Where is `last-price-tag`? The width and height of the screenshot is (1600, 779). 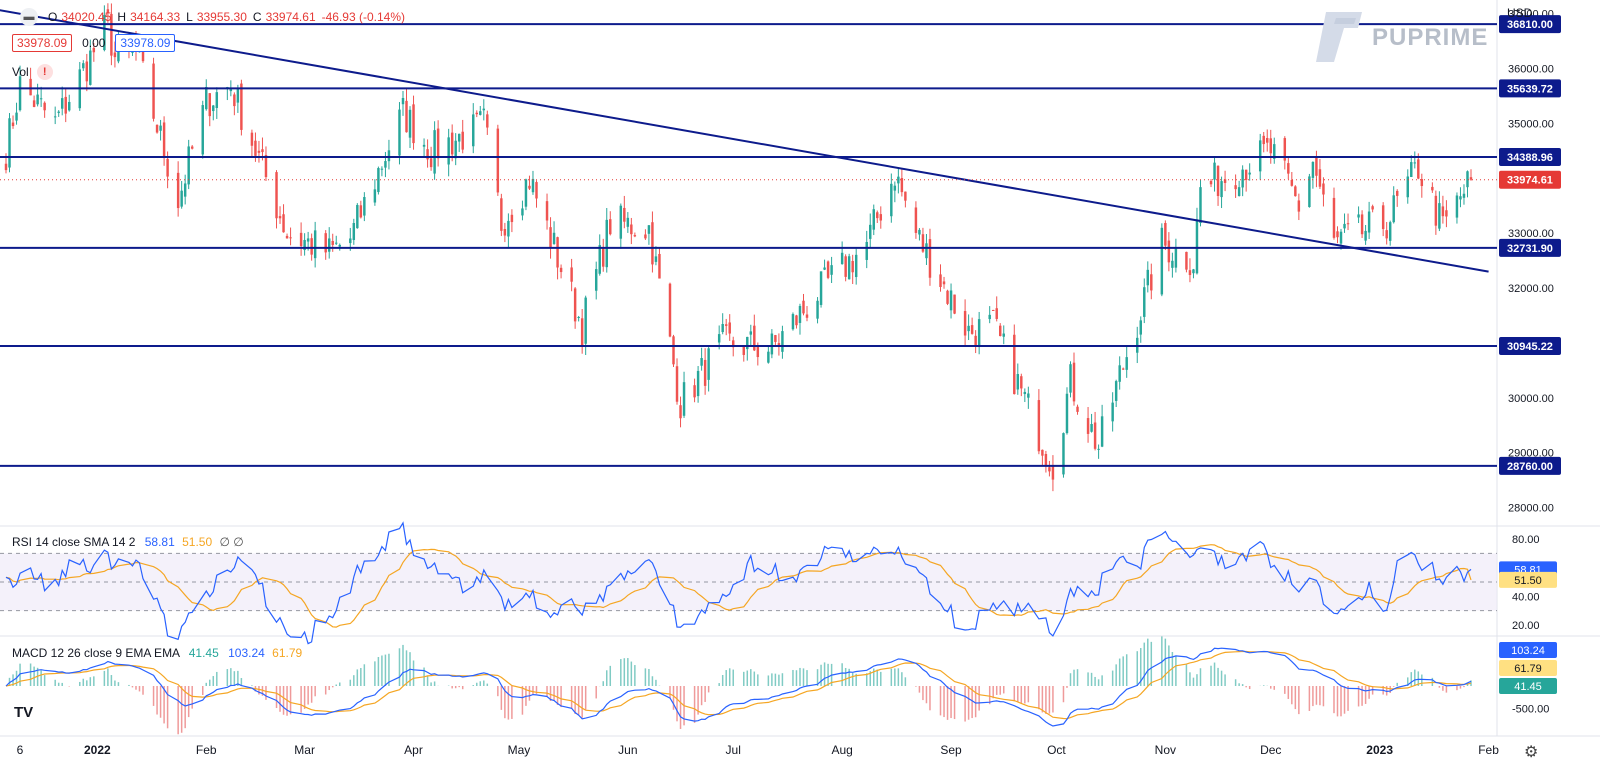 last-price-tag is located at coordinates (1530, 179).